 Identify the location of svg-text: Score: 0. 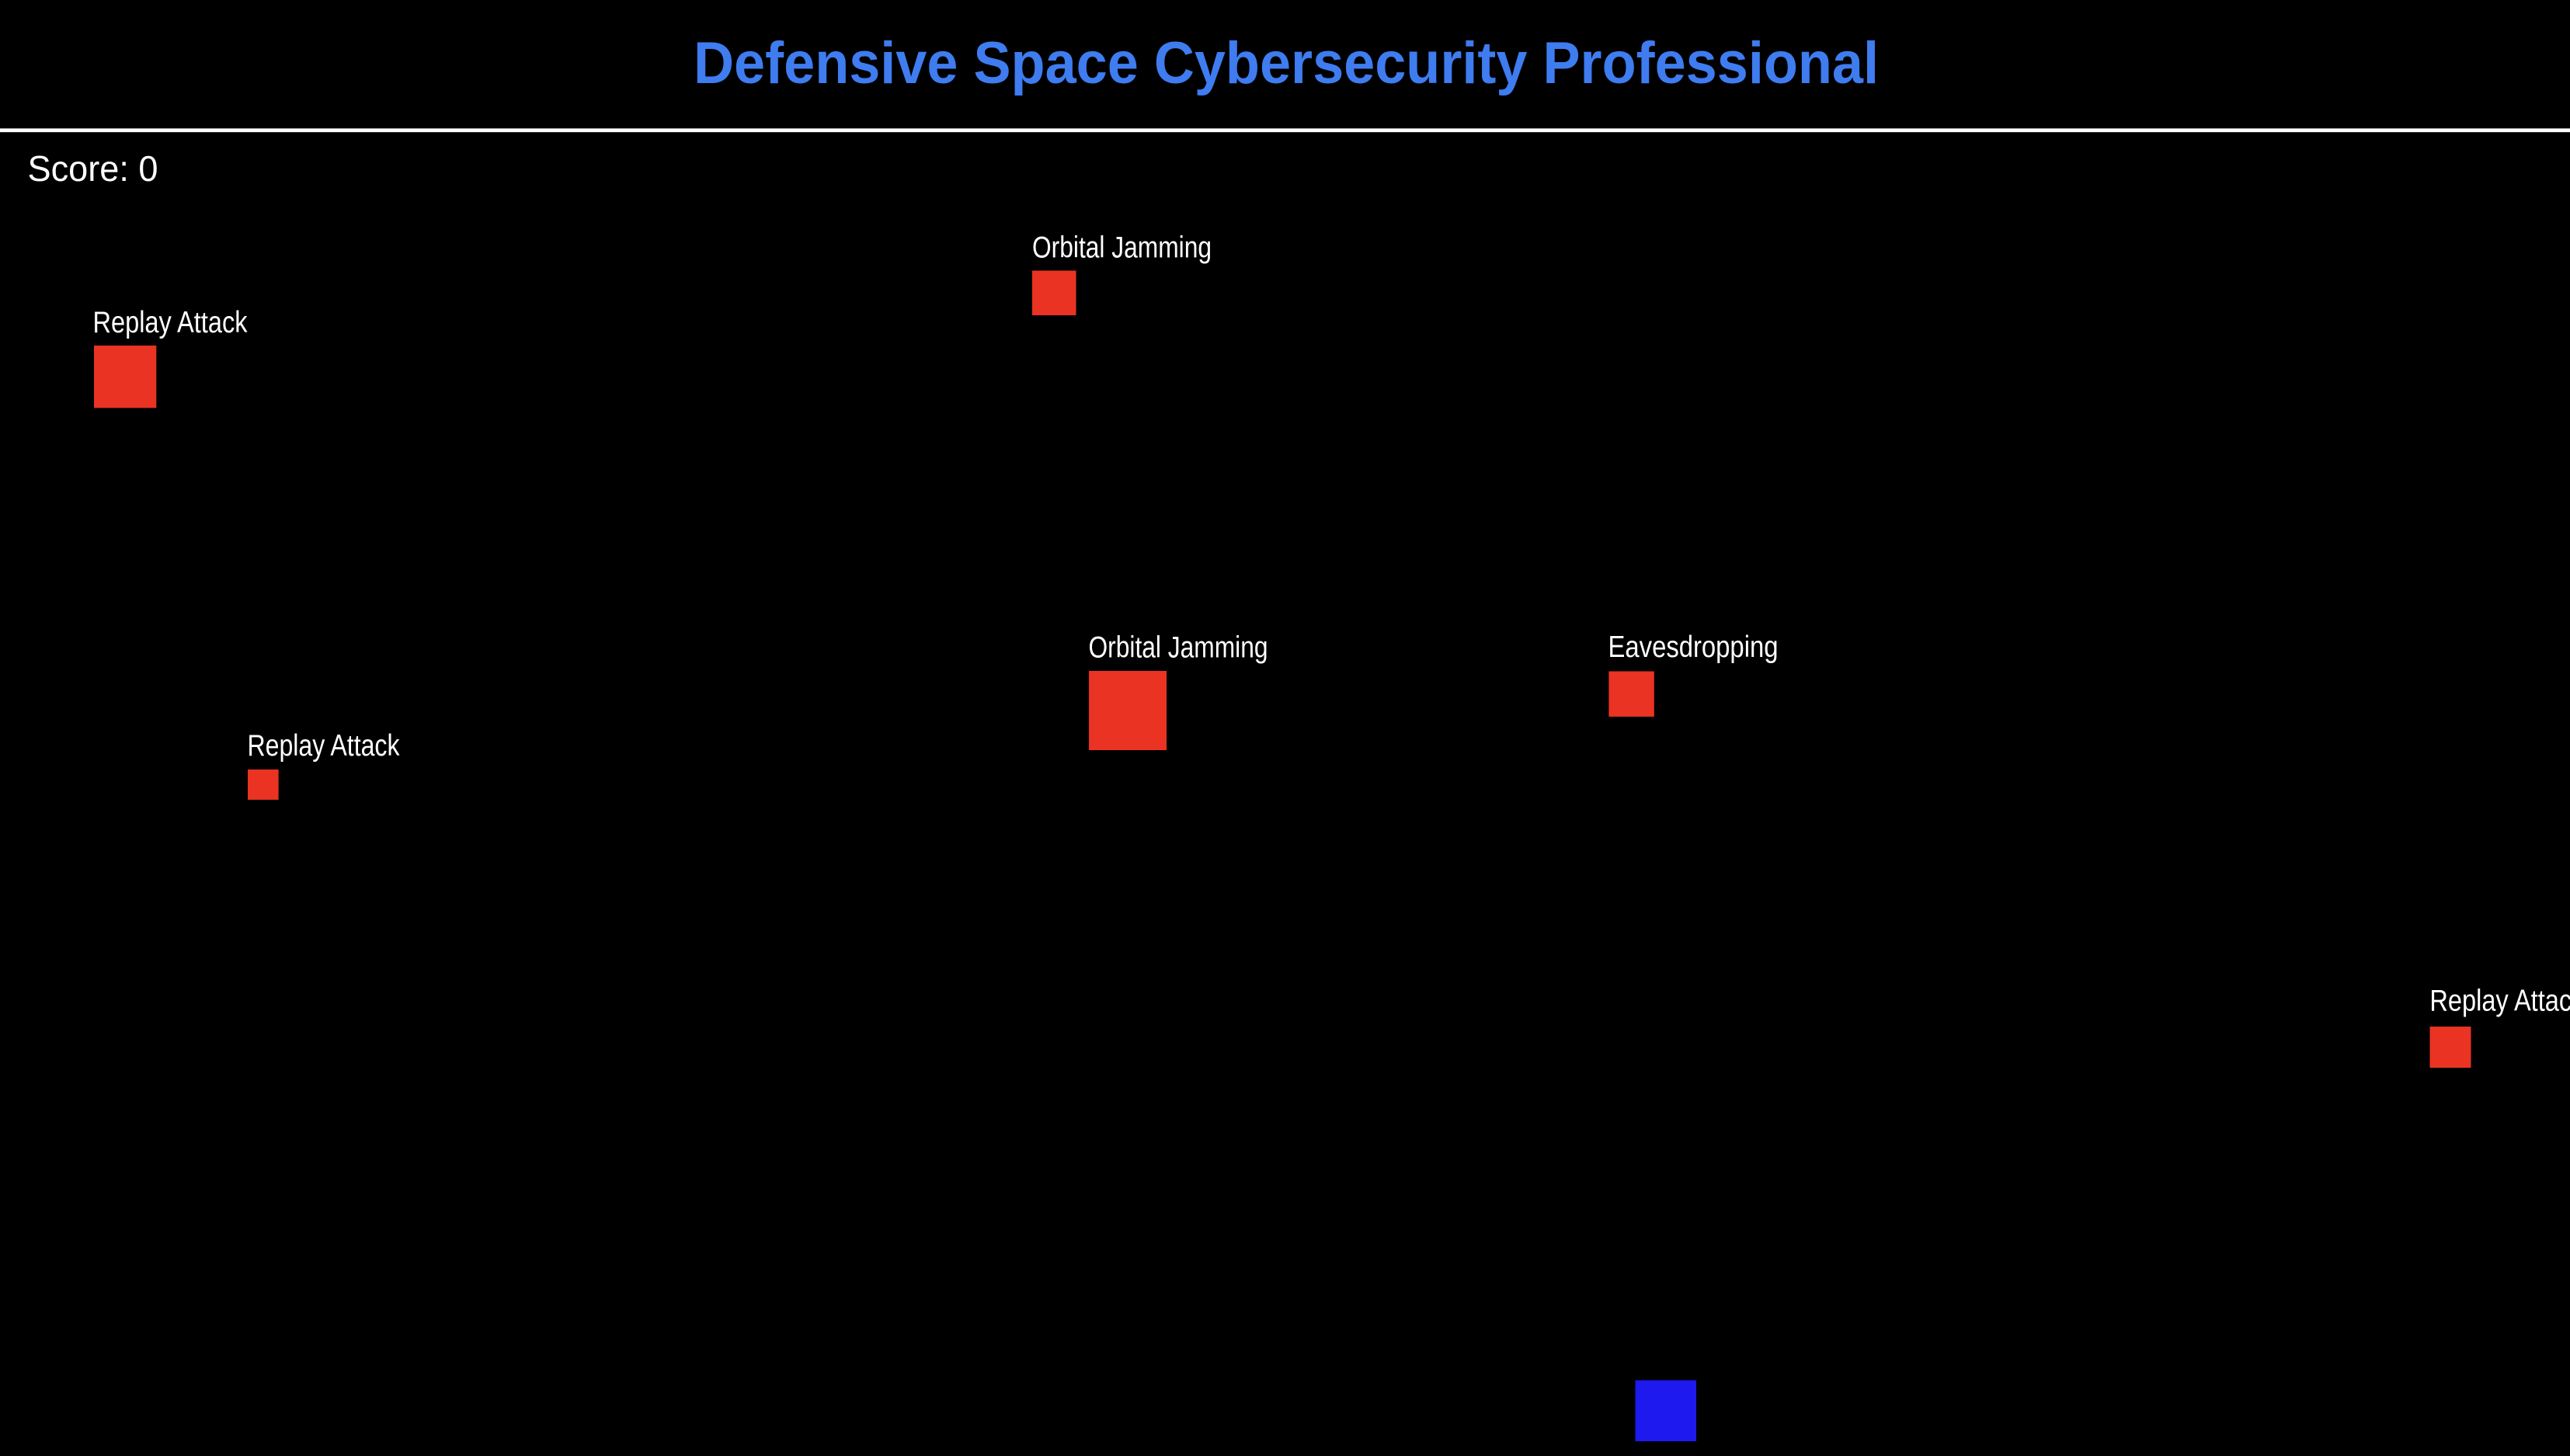
(93, 168).